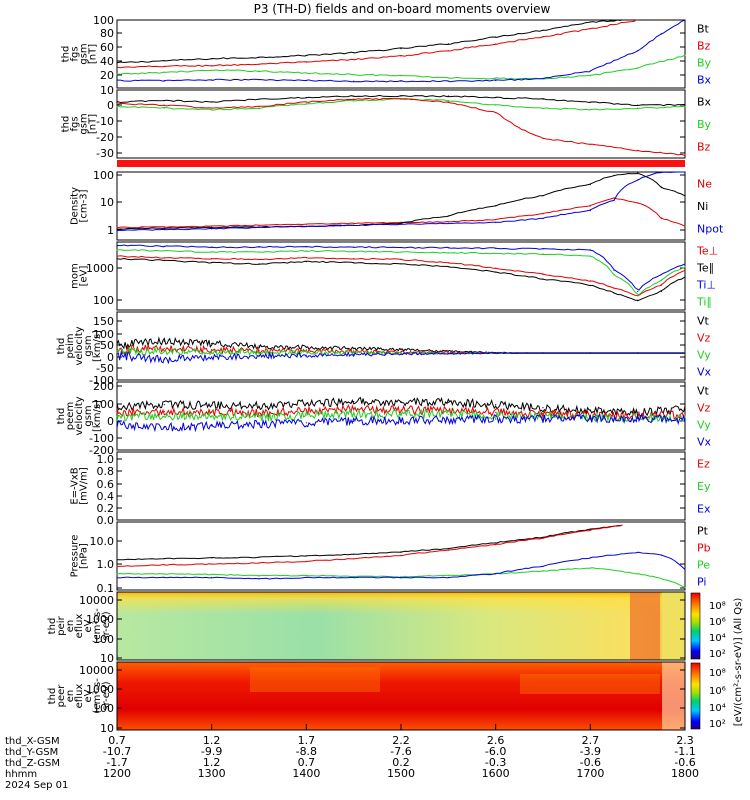  I want to click on data-quality-bar, so click(401, 163).